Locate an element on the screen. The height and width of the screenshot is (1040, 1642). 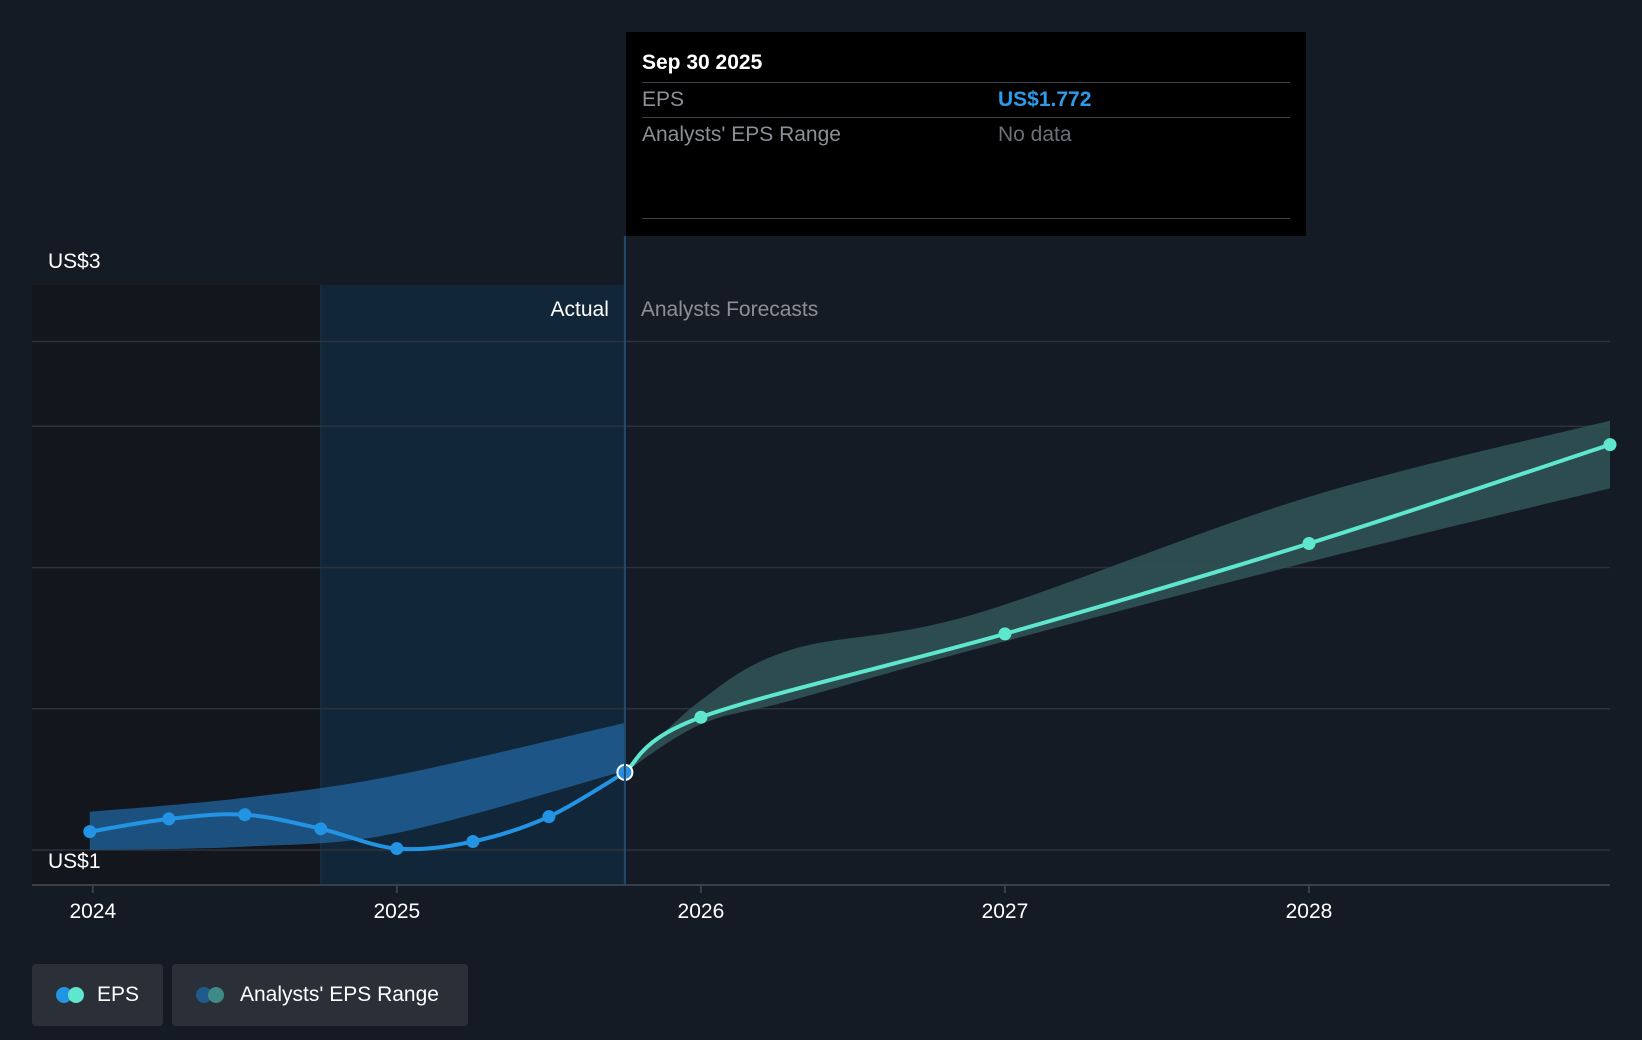
x-axis-ticks: 2024 2025 2026 2027 2028 is located at coordinates (700, 904).